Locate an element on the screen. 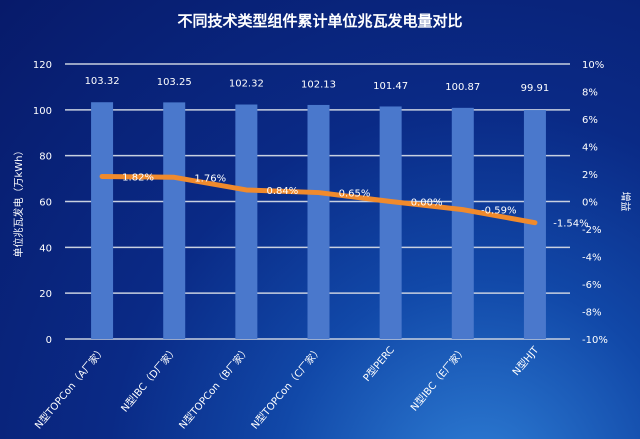  y2-tick-label: -6% is located at coordinates (591, 285).